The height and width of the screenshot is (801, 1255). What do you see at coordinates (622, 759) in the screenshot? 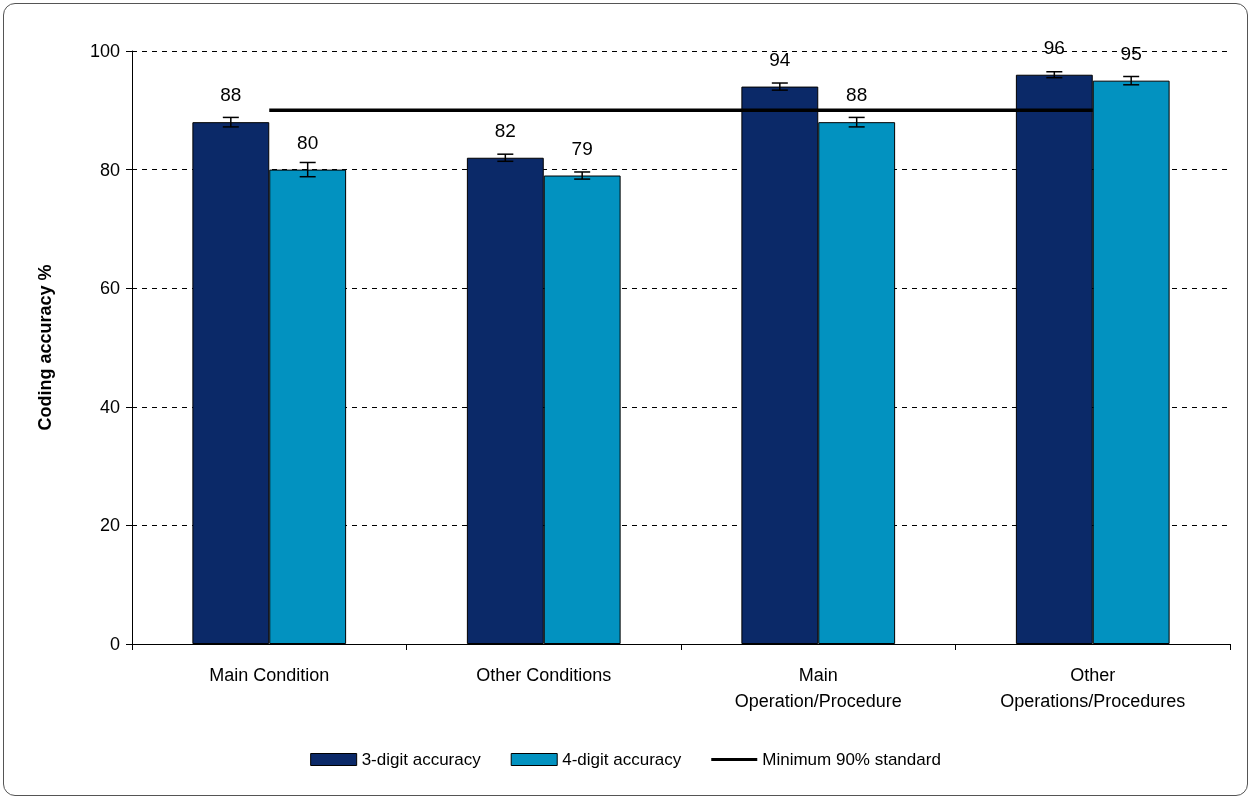
I see `legend-label: 4-digit accuracy` at bounding box center [622, 759].